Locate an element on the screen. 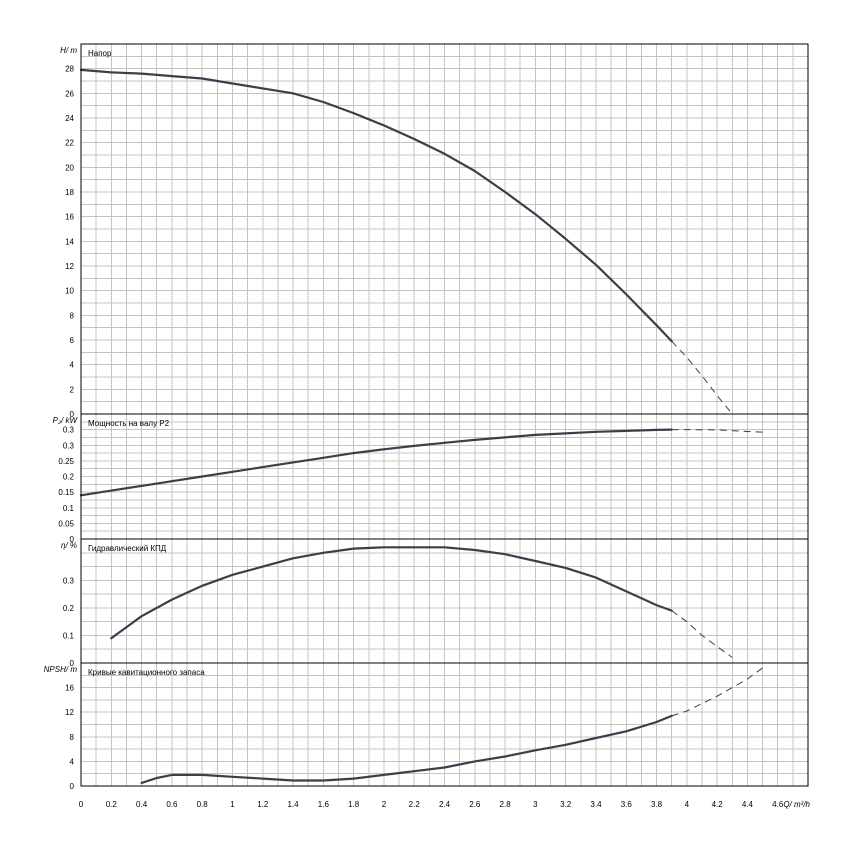 Image resolution: width=850 pixels, height=855 pixels. head-y-tick-label: 22 is located at coordinates (69, 143).